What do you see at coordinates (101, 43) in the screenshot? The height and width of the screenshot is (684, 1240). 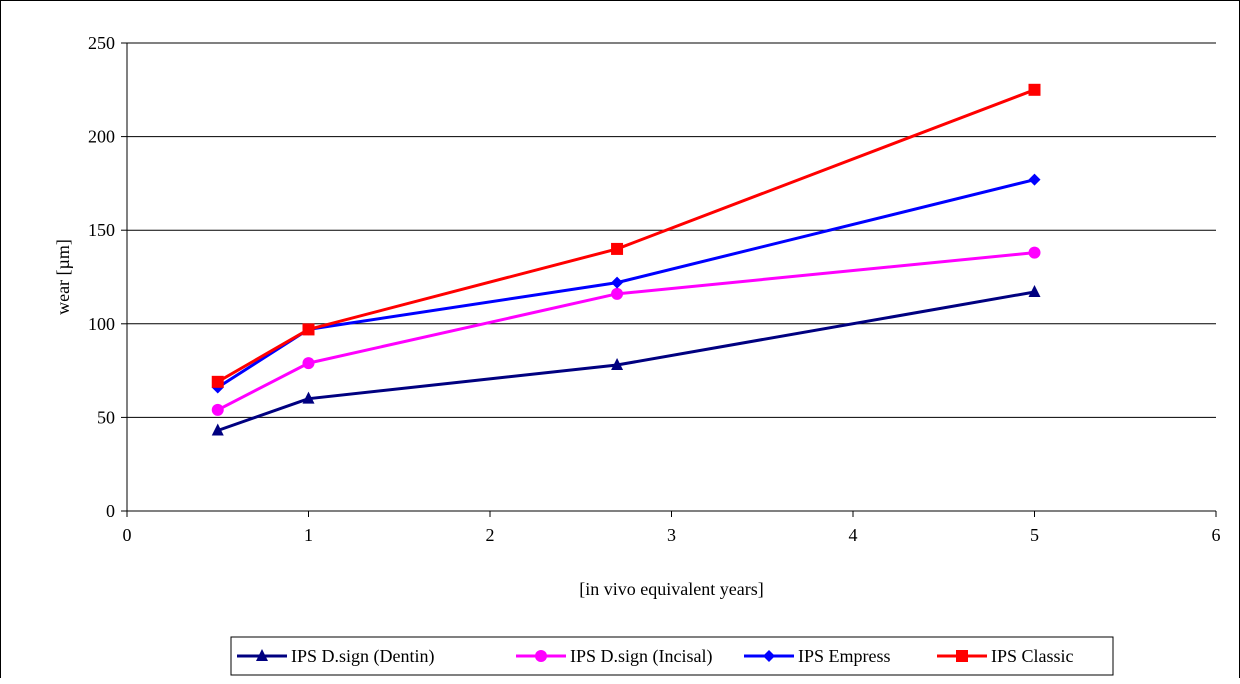 I see `y-tick-label: 250` at bounding box center [101, 43].